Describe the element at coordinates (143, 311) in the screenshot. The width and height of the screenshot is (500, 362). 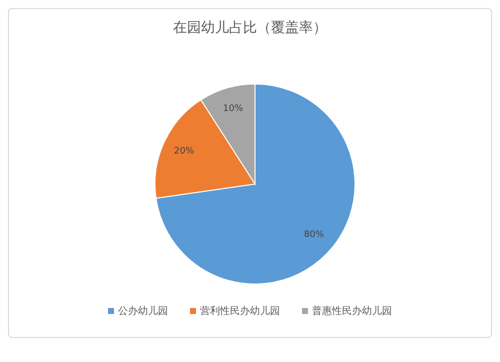
I see `legend-label: 公办幼儿园` at that location.